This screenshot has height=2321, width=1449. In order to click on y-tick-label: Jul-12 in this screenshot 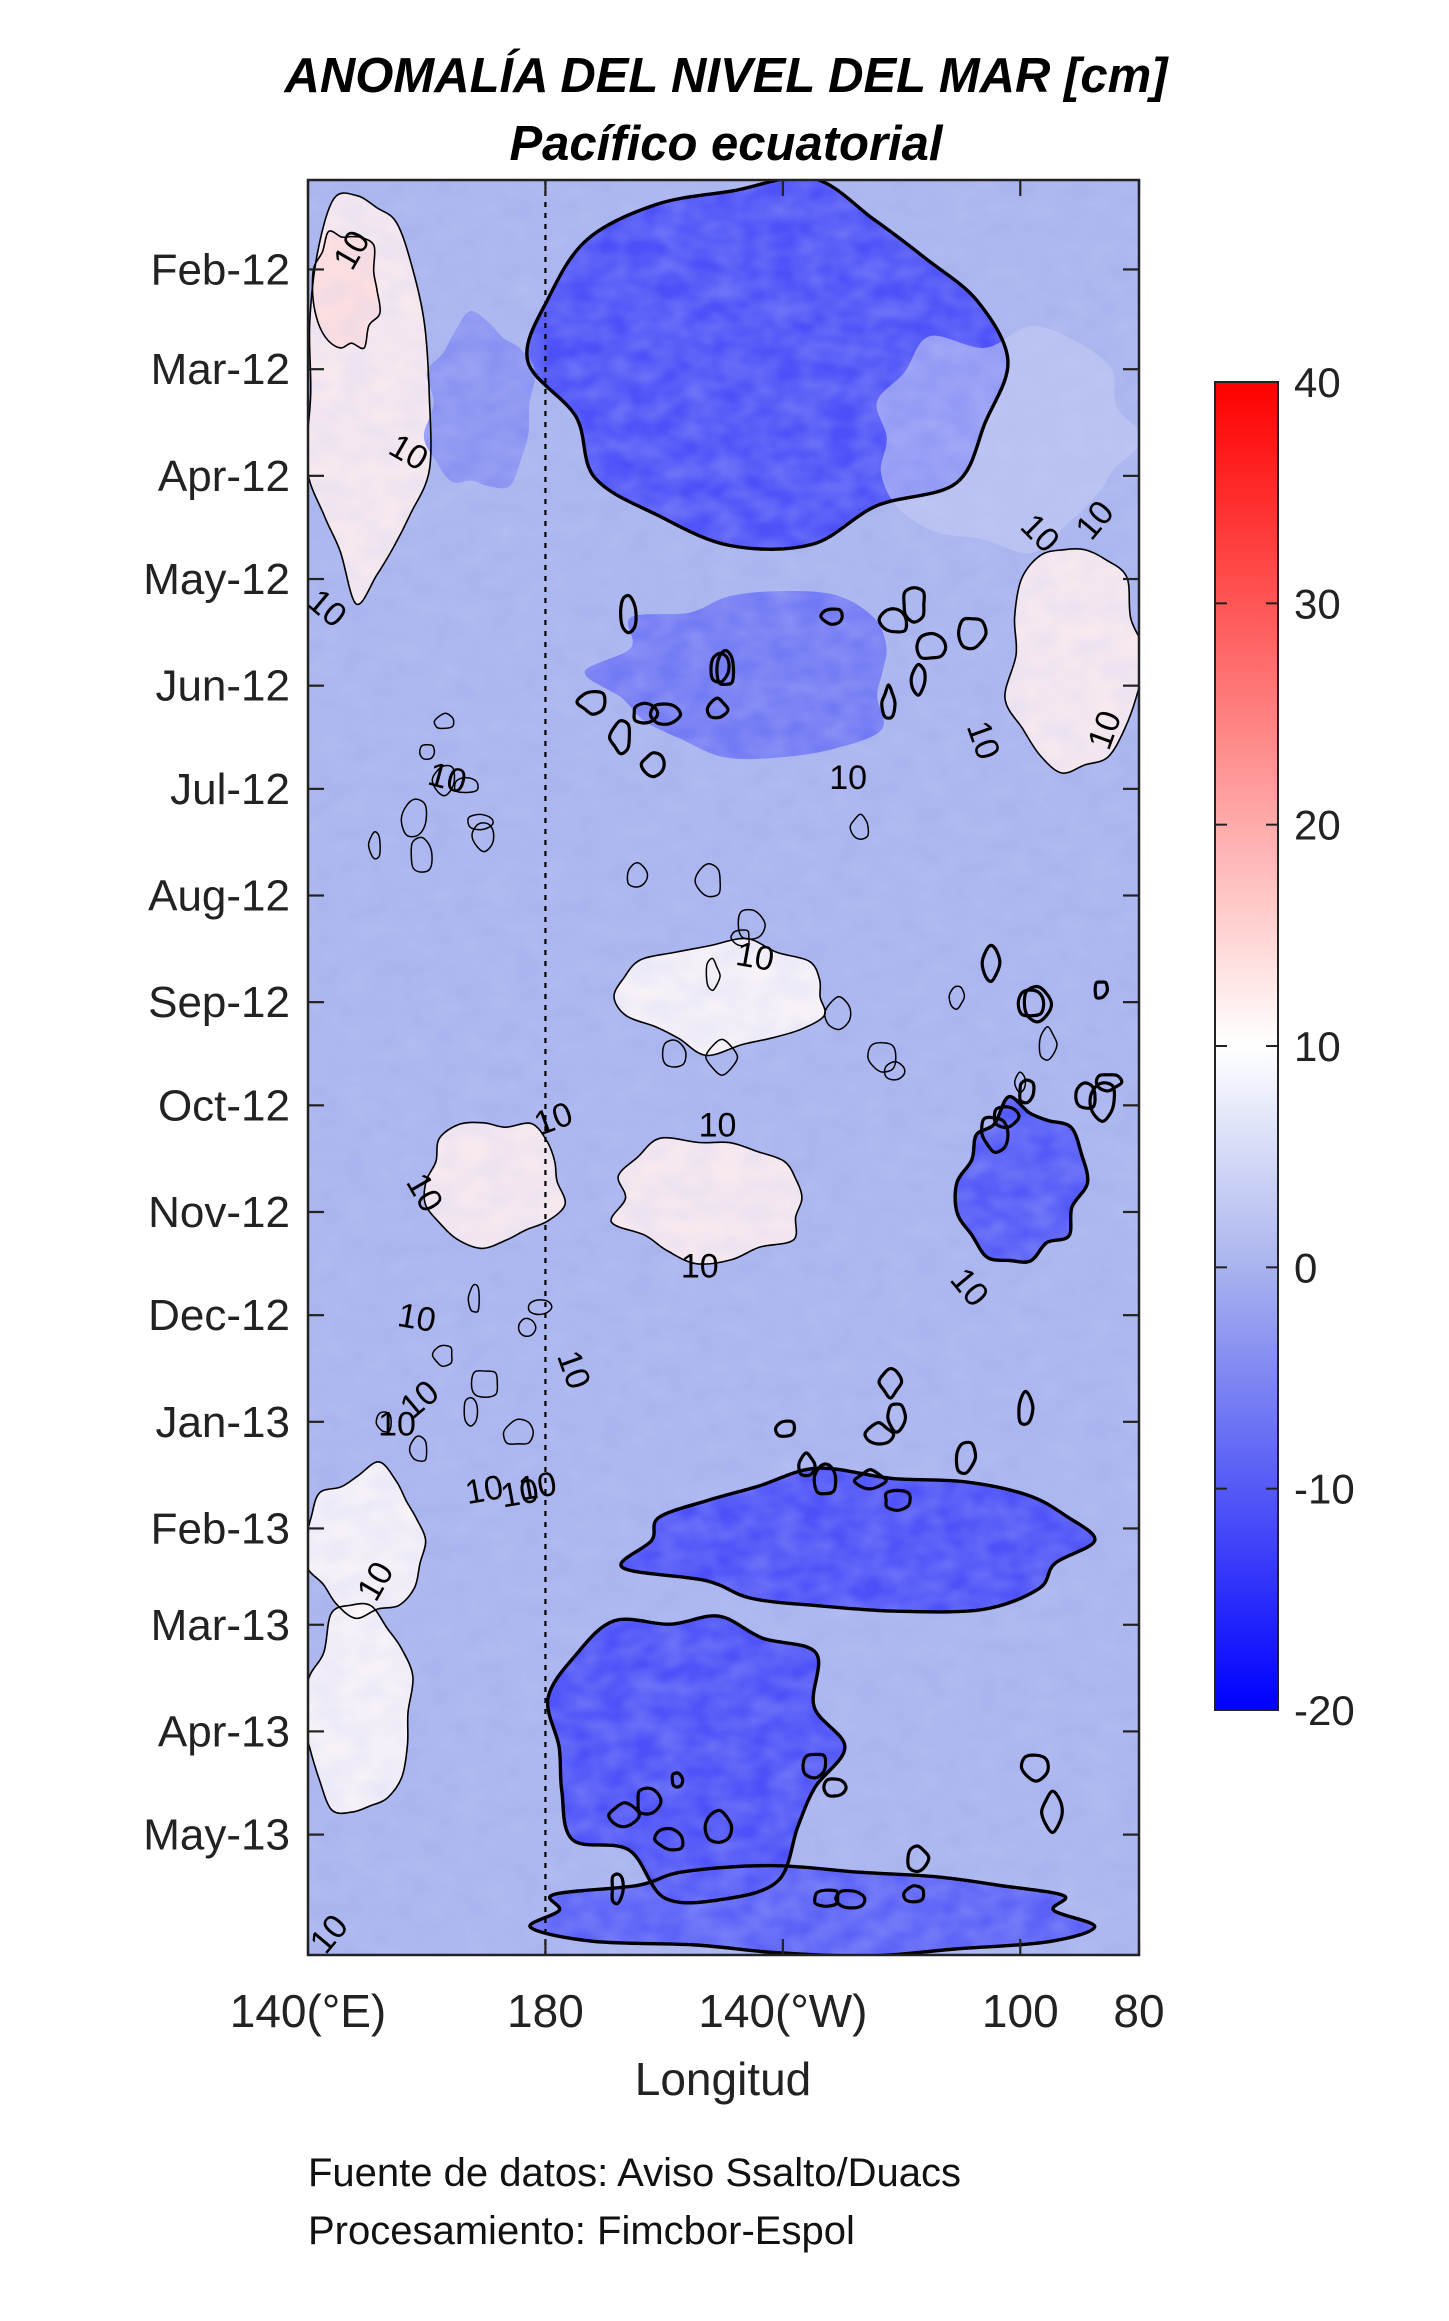, I will do `click(230, 789)`.